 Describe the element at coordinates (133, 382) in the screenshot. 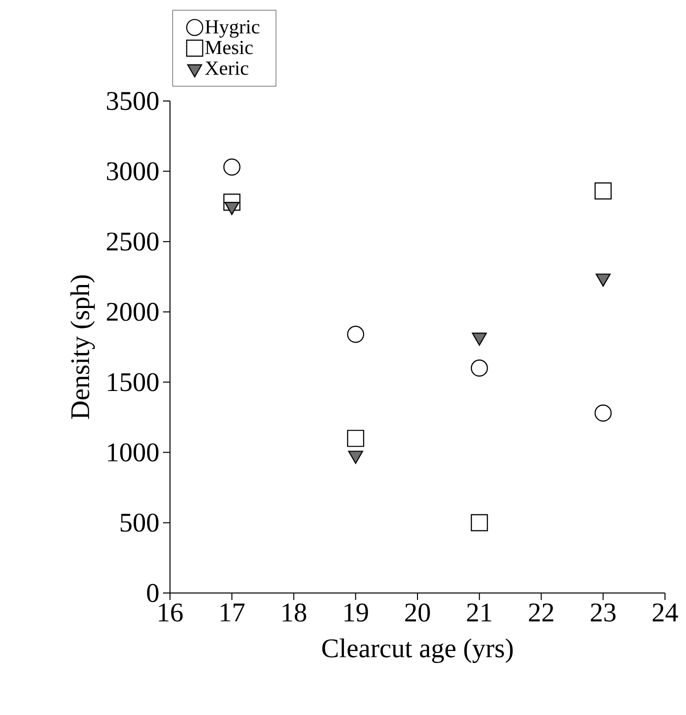

I see `y-tick-label: 1500` at that location.